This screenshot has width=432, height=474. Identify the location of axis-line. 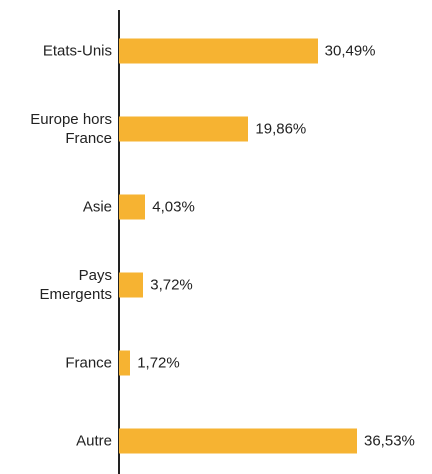
(119, 242).